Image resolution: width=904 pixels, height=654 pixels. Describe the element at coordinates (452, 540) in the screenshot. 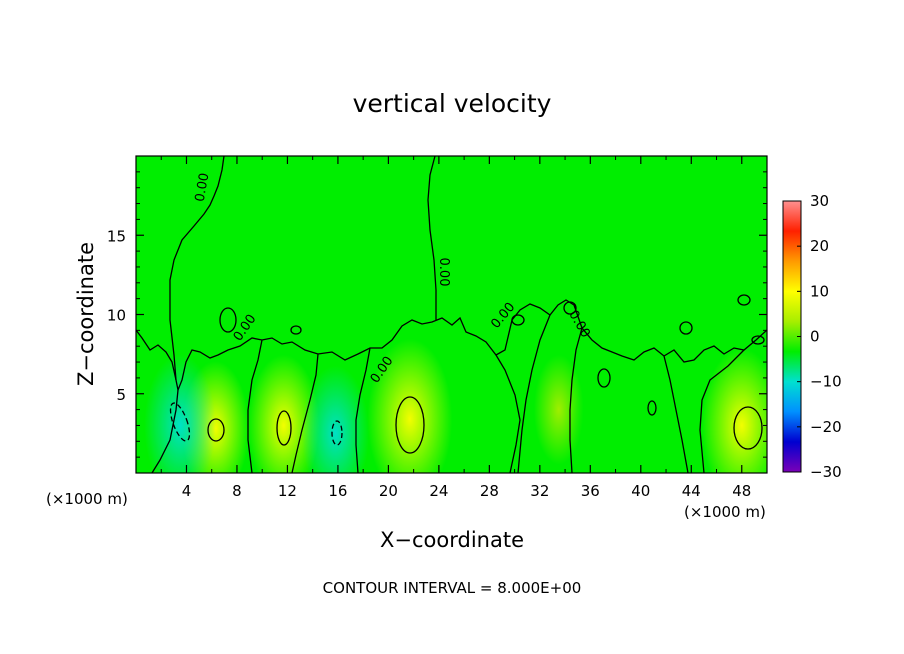

I see `x-axis-label: X−coordinate` at that location.